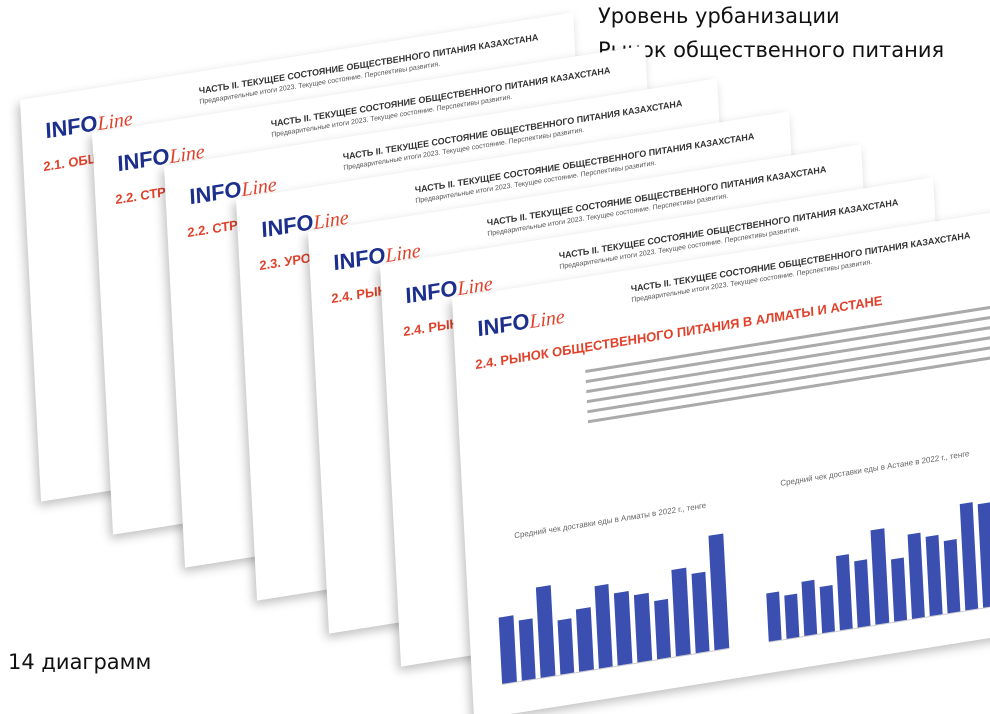 The height and width of the screenshot is (714, 990). What do you see at coordinates (547, 319) in the screenshot?
I see `logo-text: Line` at bounding box center [547, 319].